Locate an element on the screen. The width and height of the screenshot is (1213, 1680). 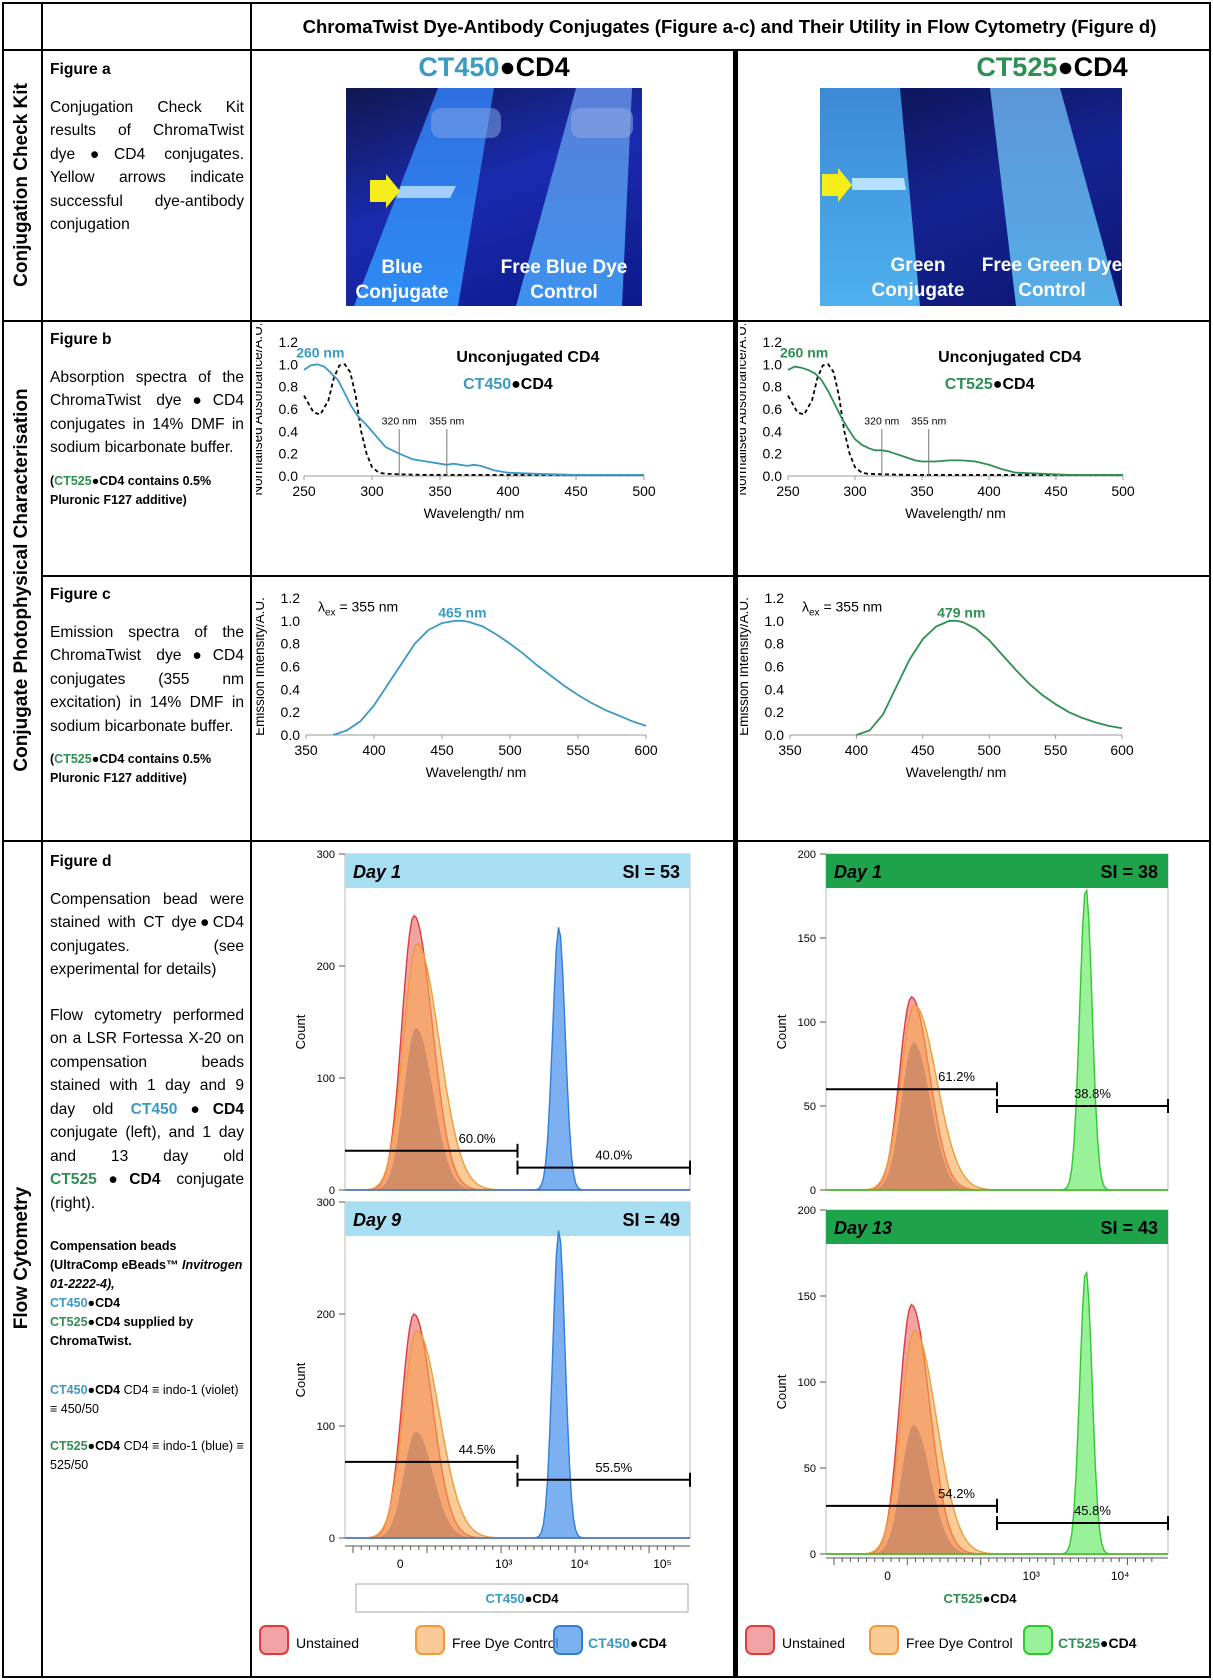
fig-a-right-photo: Green Conjugate Free Green Dye Control is located at coordinates (971, 197).